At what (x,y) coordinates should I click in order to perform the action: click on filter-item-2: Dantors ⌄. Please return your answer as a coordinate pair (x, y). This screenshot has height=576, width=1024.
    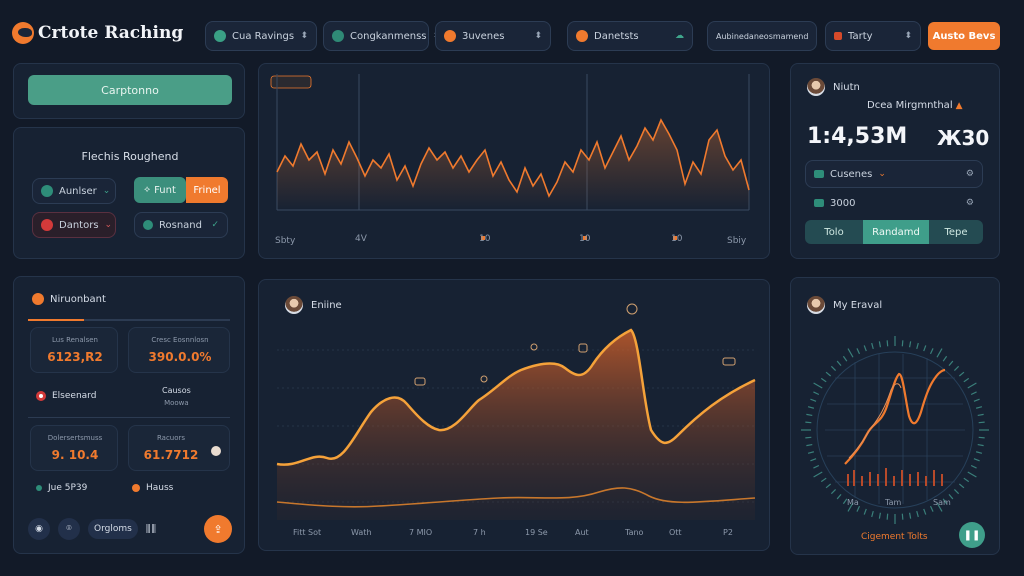
    Looking at the image, I should click on (74, 225).